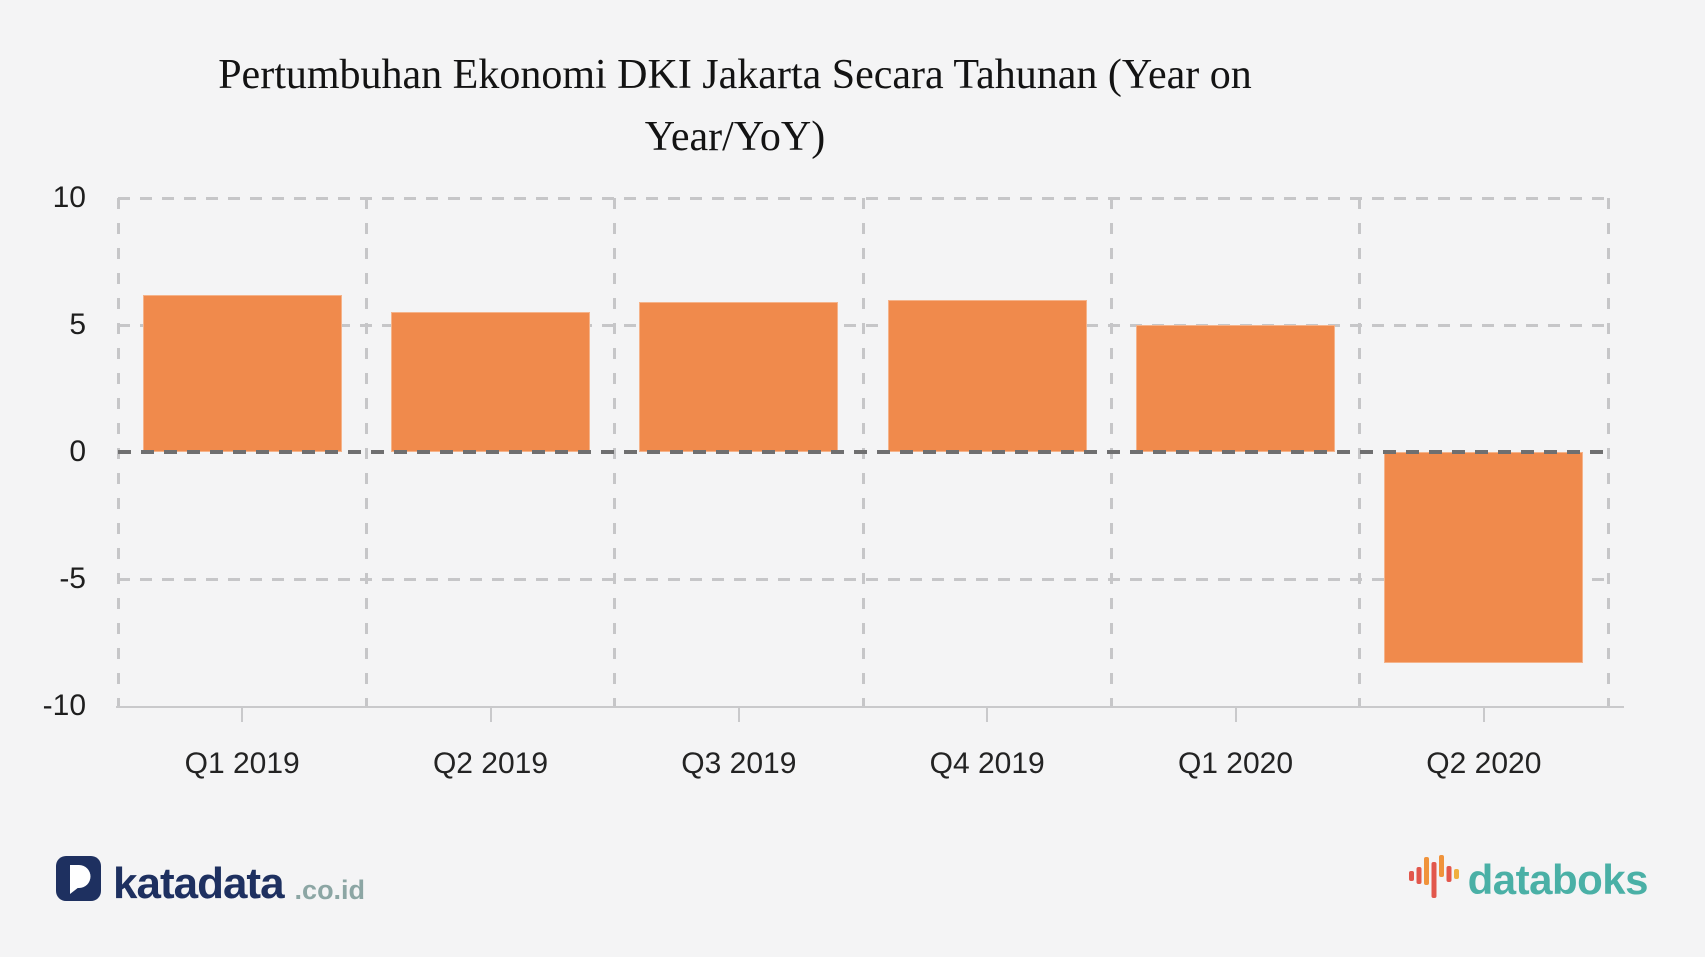 This screenshot has width=1705, height=957. What do you see at coordinates (863, 452) in the screenshot?
I see `zero-gridline` at bounding box center [863, 452].